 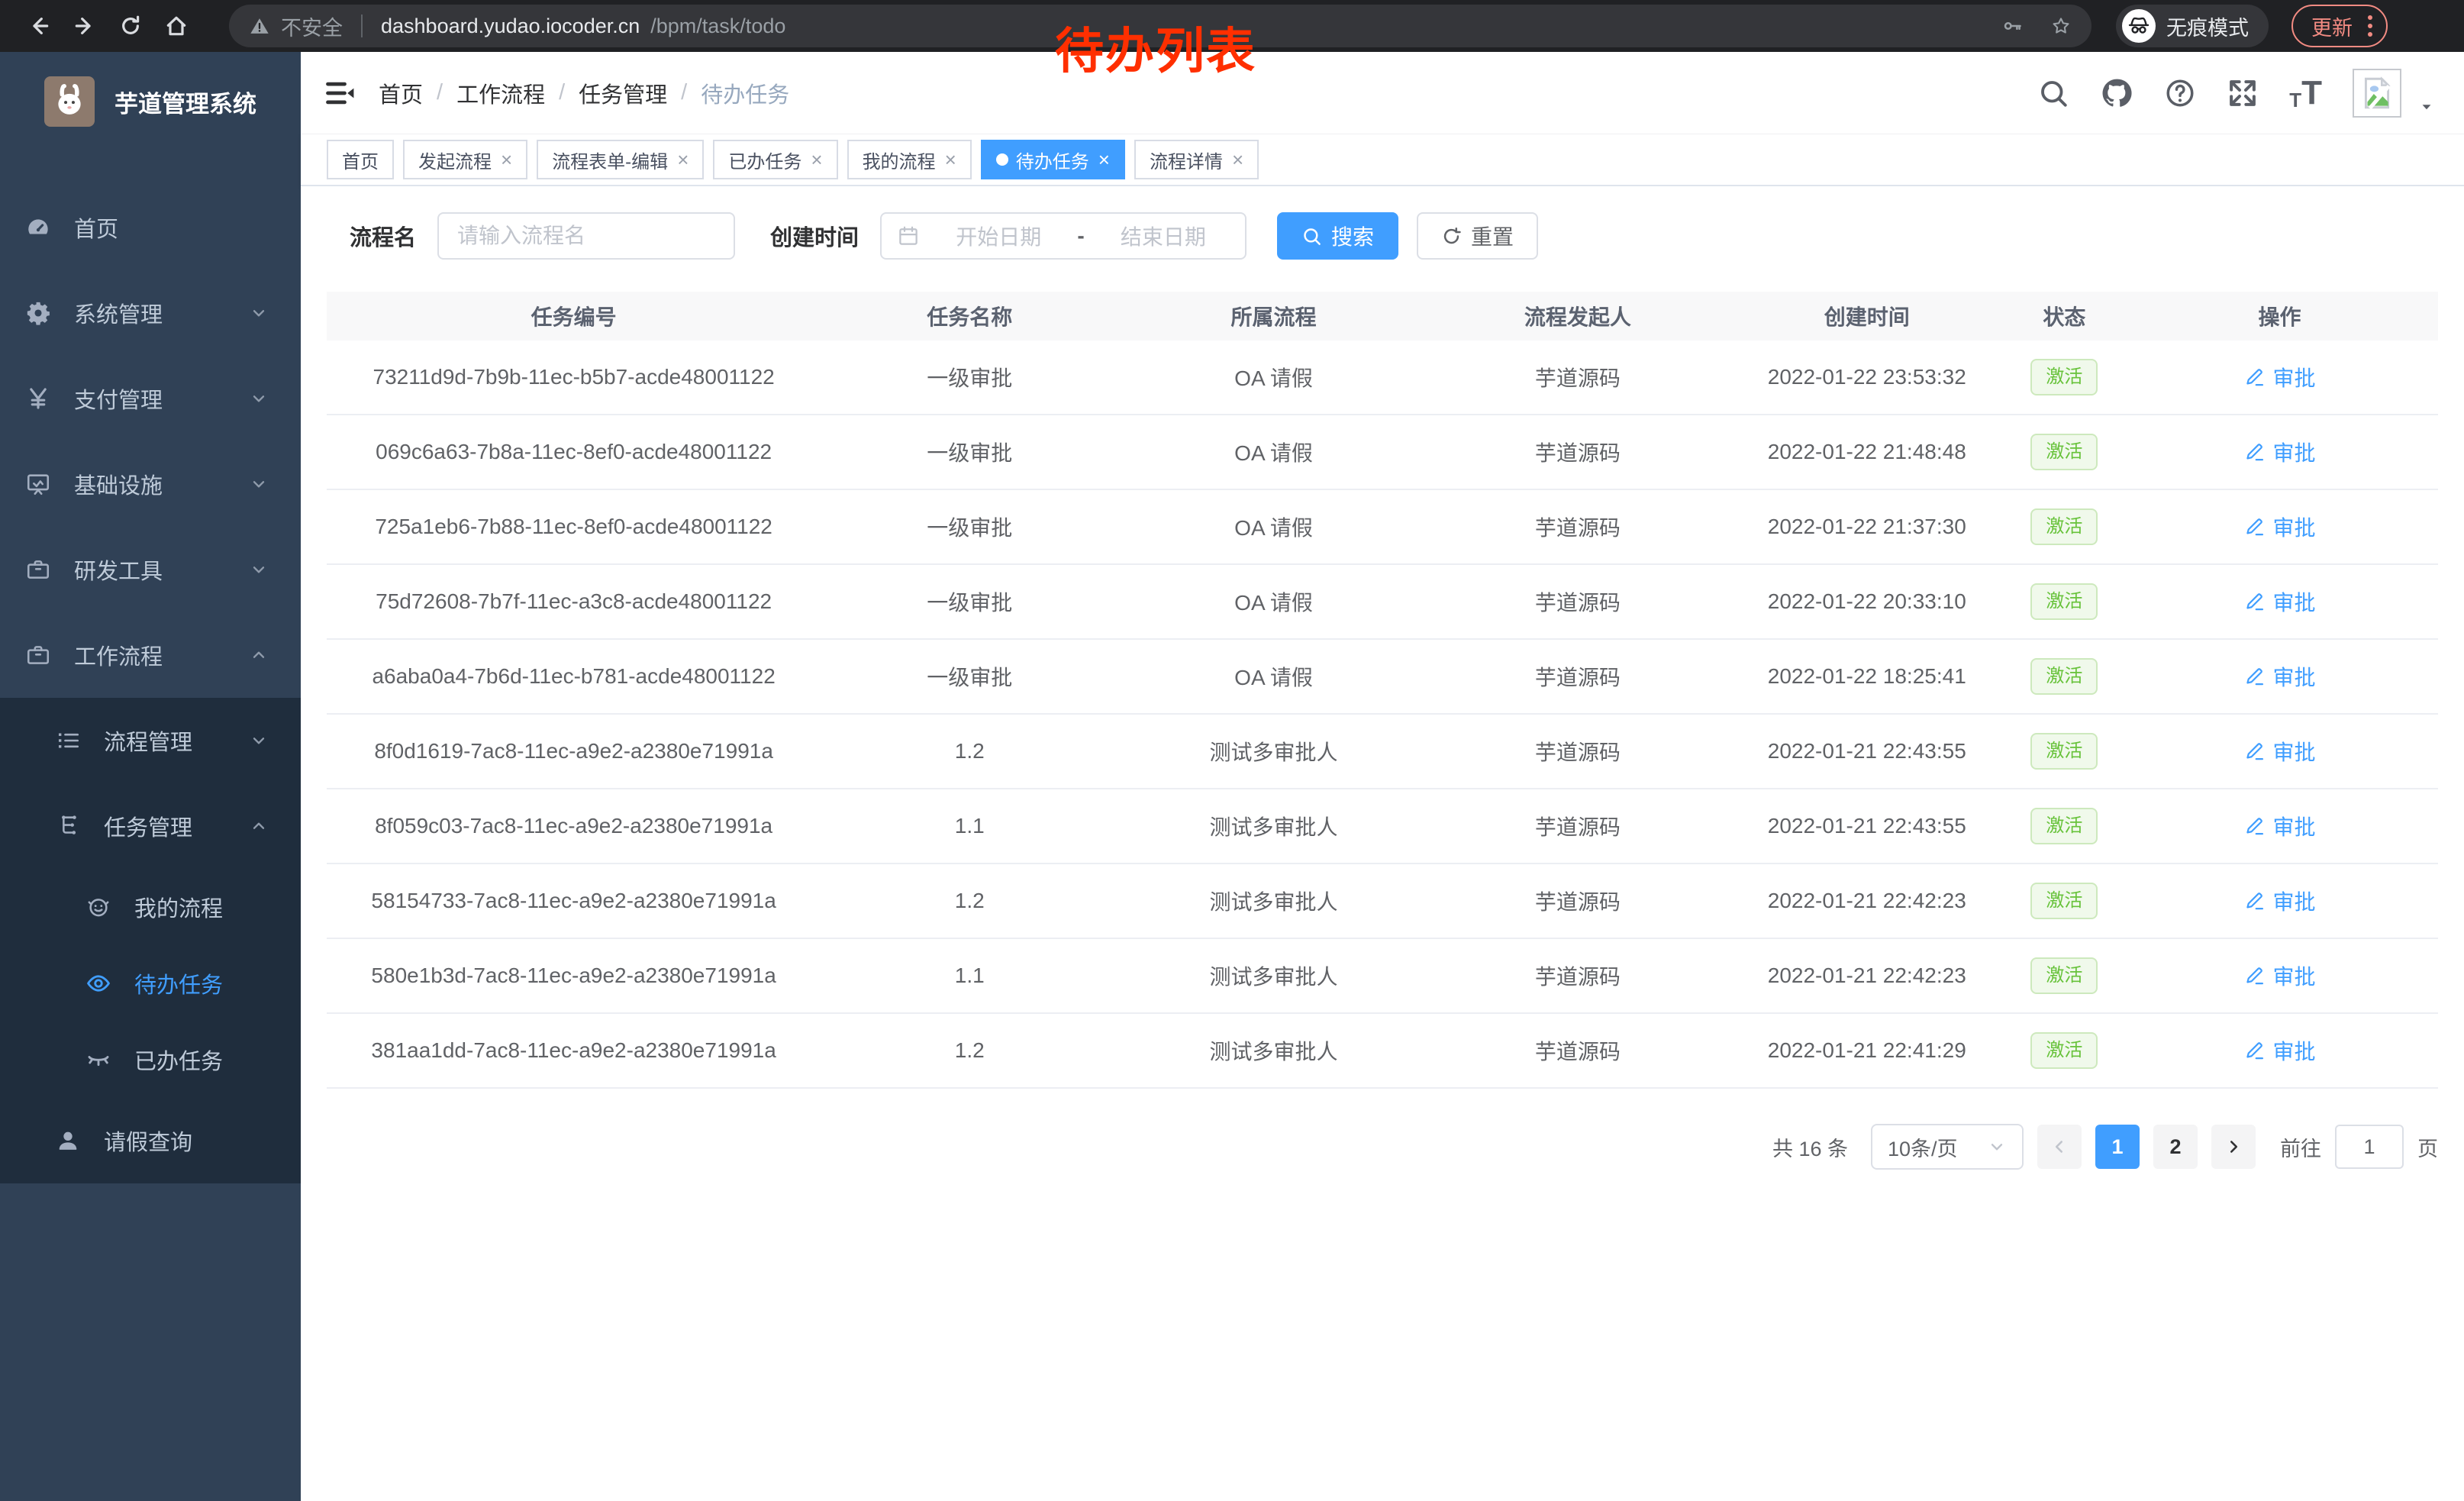 I want to click on browser-home-button, so click(x=177, y=26).